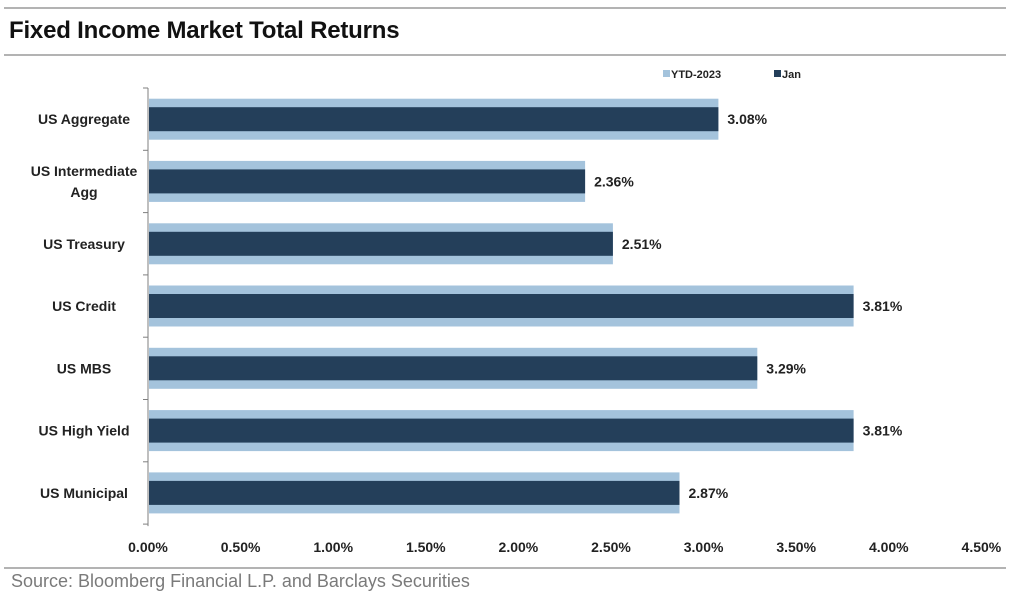 The height and width of the screenshot is (601, 1010). I want to click on category-label-us-high-yield: US High Yield, so click(83, 431).